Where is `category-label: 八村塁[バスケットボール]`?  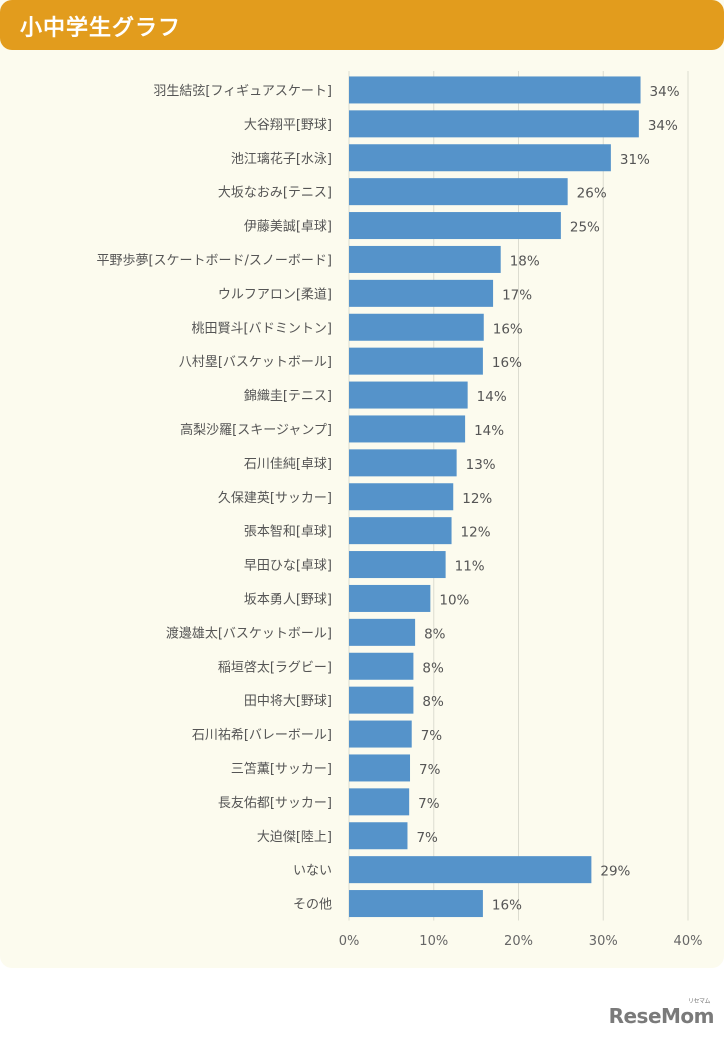
category-label: 八村塁[バスケットボール] is located at coordinates (255, 362).